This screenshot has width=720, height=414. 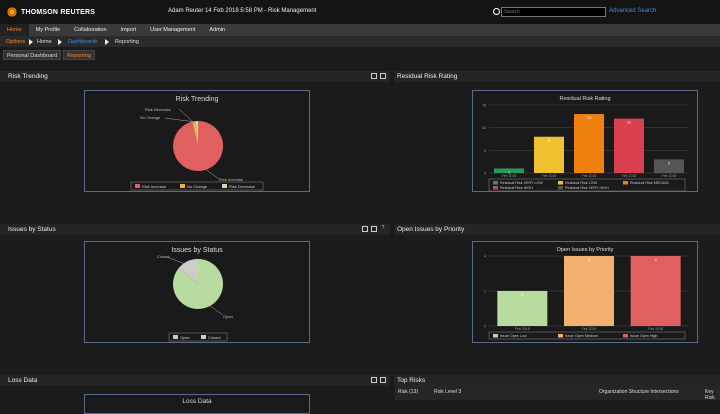 What do you see at coordinates (14, 30) in the screenshot?
I see `nav-home: Home` at bounding box center [14, 30].